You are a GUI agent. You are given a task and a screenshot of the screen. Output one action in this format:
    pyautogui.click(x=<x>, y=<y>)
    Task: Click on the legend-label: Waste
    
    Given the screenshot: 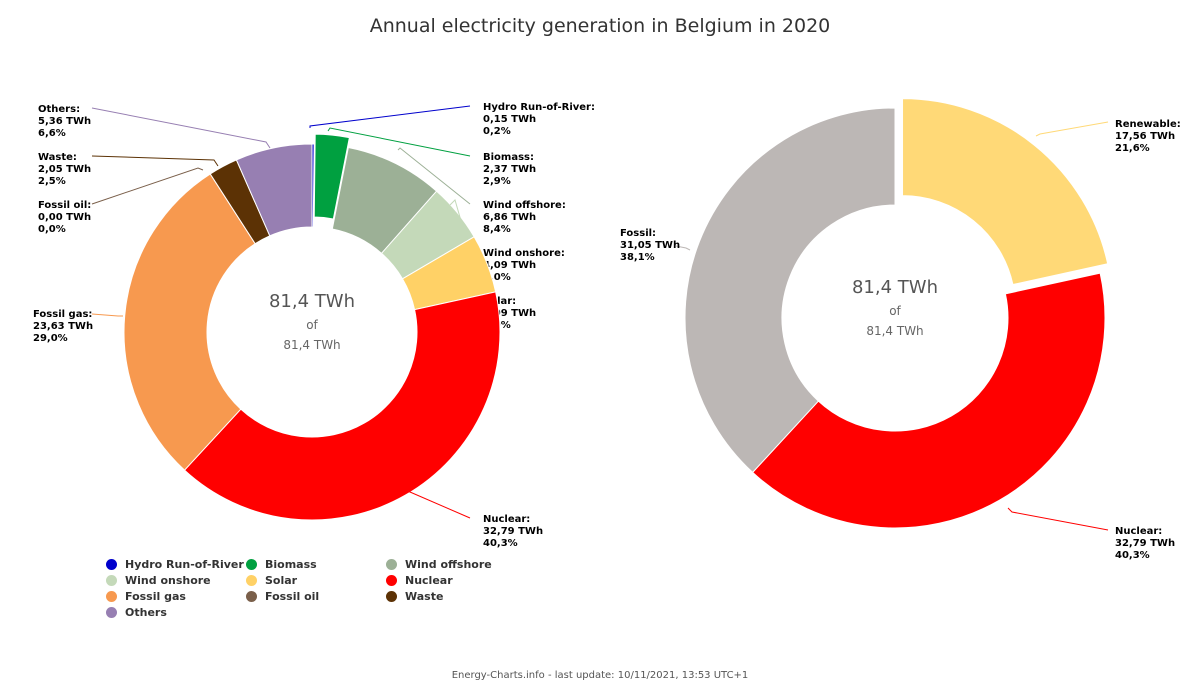 What is the action you would take?
    pyautogui.click(x=424, y=596)
    